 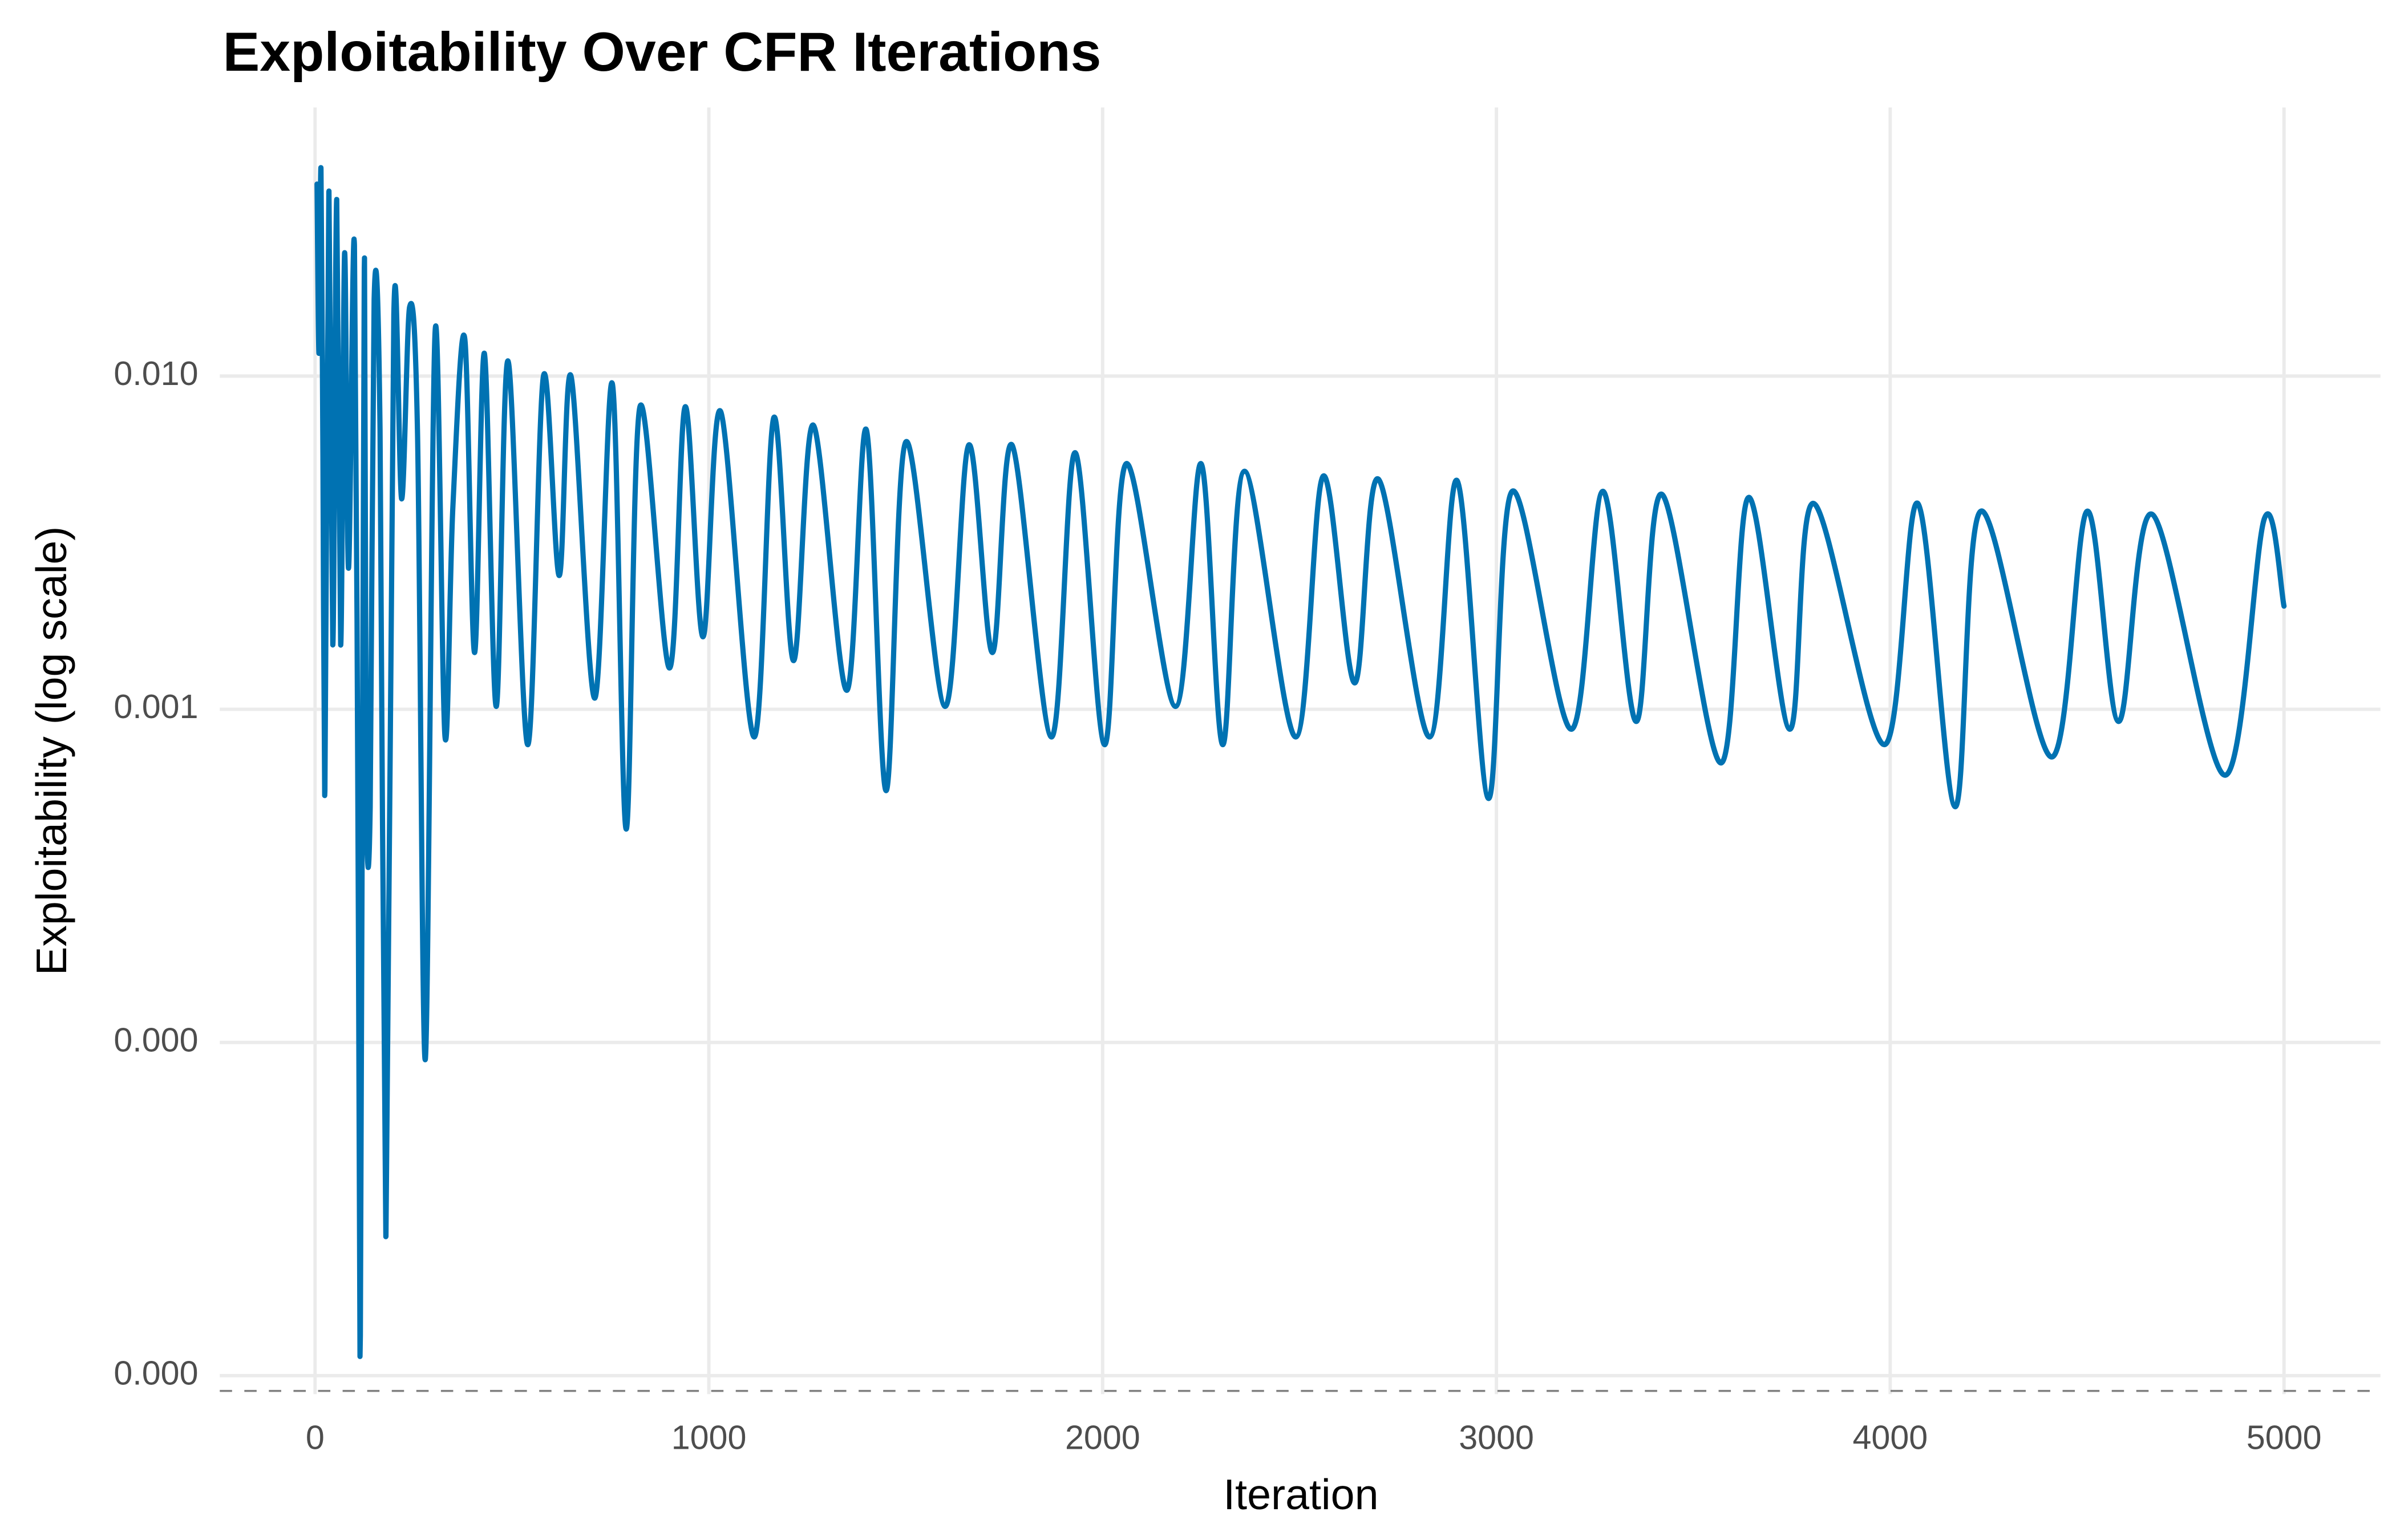 I want to click on x-tick-label: 1000, so click(x=709, y=1438).